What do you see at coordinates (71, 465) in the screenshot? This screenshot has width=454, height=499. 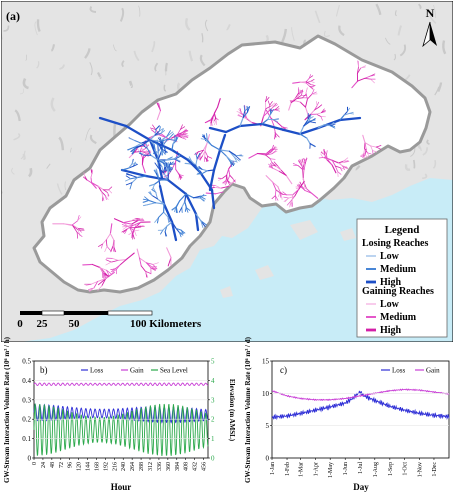 I see `x-tick-label: 96` at bounding box center [71, 465].